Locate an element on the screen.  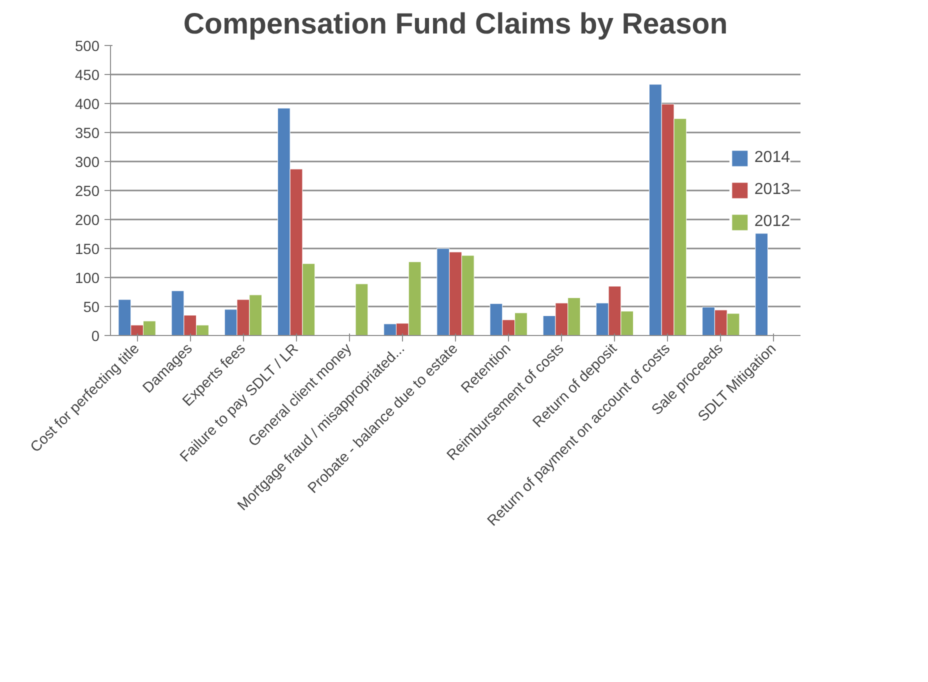
y-tick-label: 400 is located at coordinates (87, 105).